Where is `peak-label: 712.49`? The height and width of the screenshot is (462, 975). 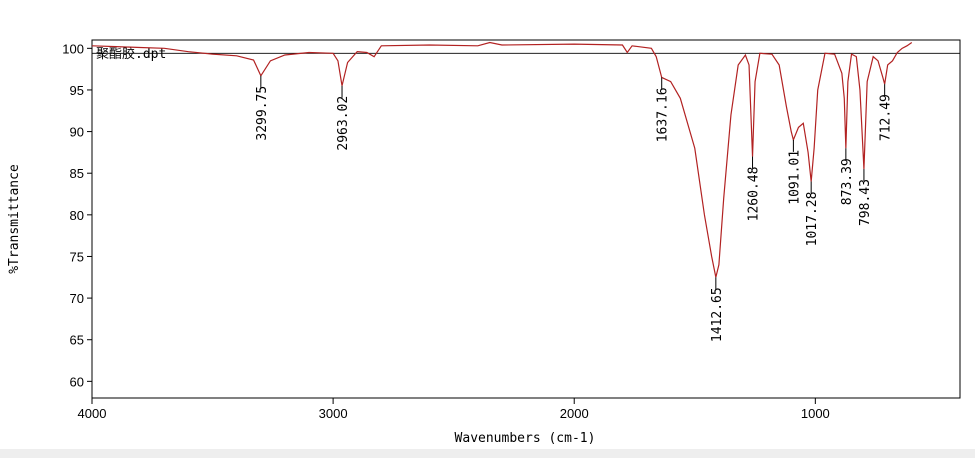 peak-label: 712.49 is located at coordinates (886, 117).